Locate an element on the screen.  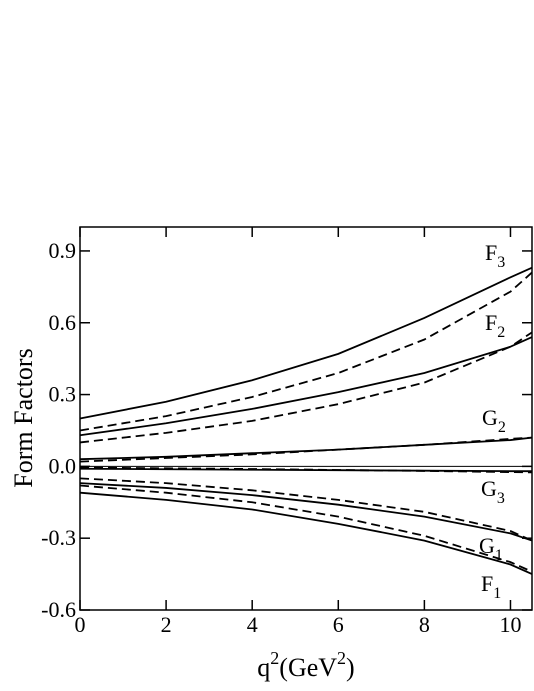
y-tick-label: 0.0 is located at coordinates (63, 465).